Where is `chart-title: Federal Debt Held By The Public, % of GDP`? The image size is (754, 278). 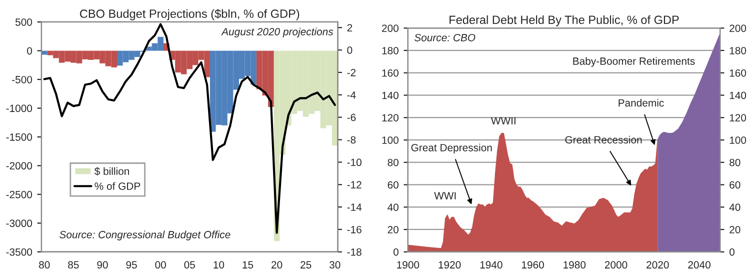 chart-title: Federal Debt Held By The Public, % of GDP is located at coordinates (564, 20).